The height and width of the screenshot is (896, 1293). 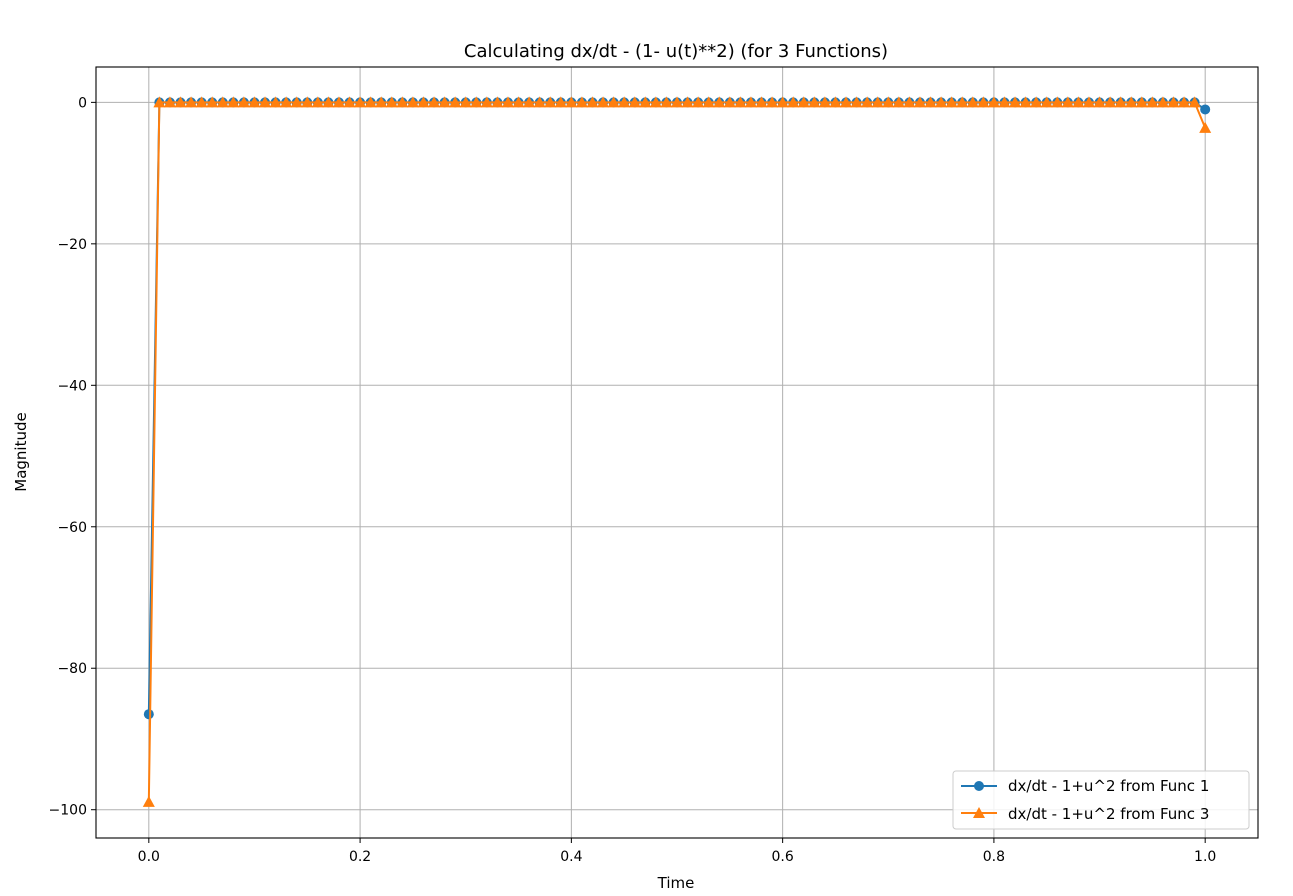 What do you see at coordinates (72, 457) in the screenshot?
I see `y-axis: 0 −20 −40 −60 −80 −100` at bounding box center [72, 457].